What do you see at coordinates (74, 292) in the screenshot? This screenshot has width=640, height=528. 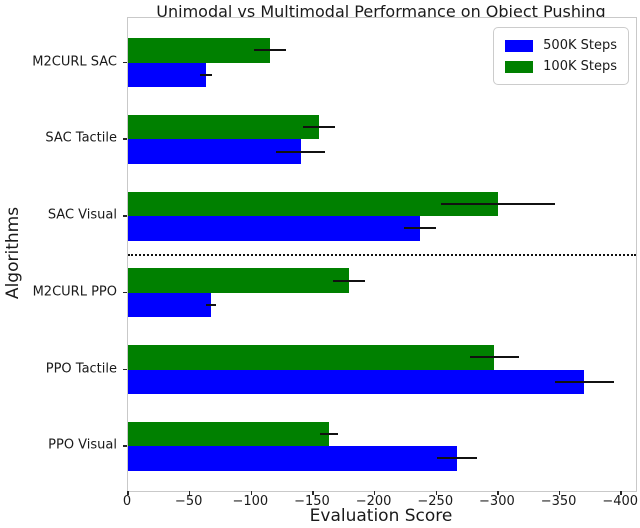 I see `y-category-label-m2curl-ppo: M2CURL PPO` at bounding box center [74, 292].